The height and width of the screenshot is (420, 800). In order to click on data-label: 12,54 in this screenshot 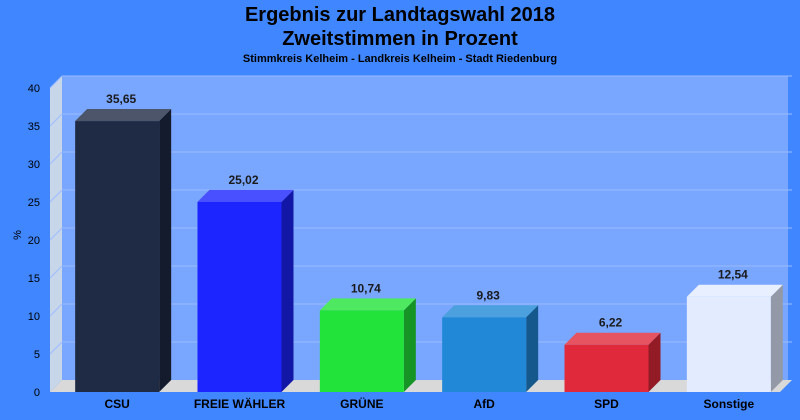, I will do `click(733, 275)`.